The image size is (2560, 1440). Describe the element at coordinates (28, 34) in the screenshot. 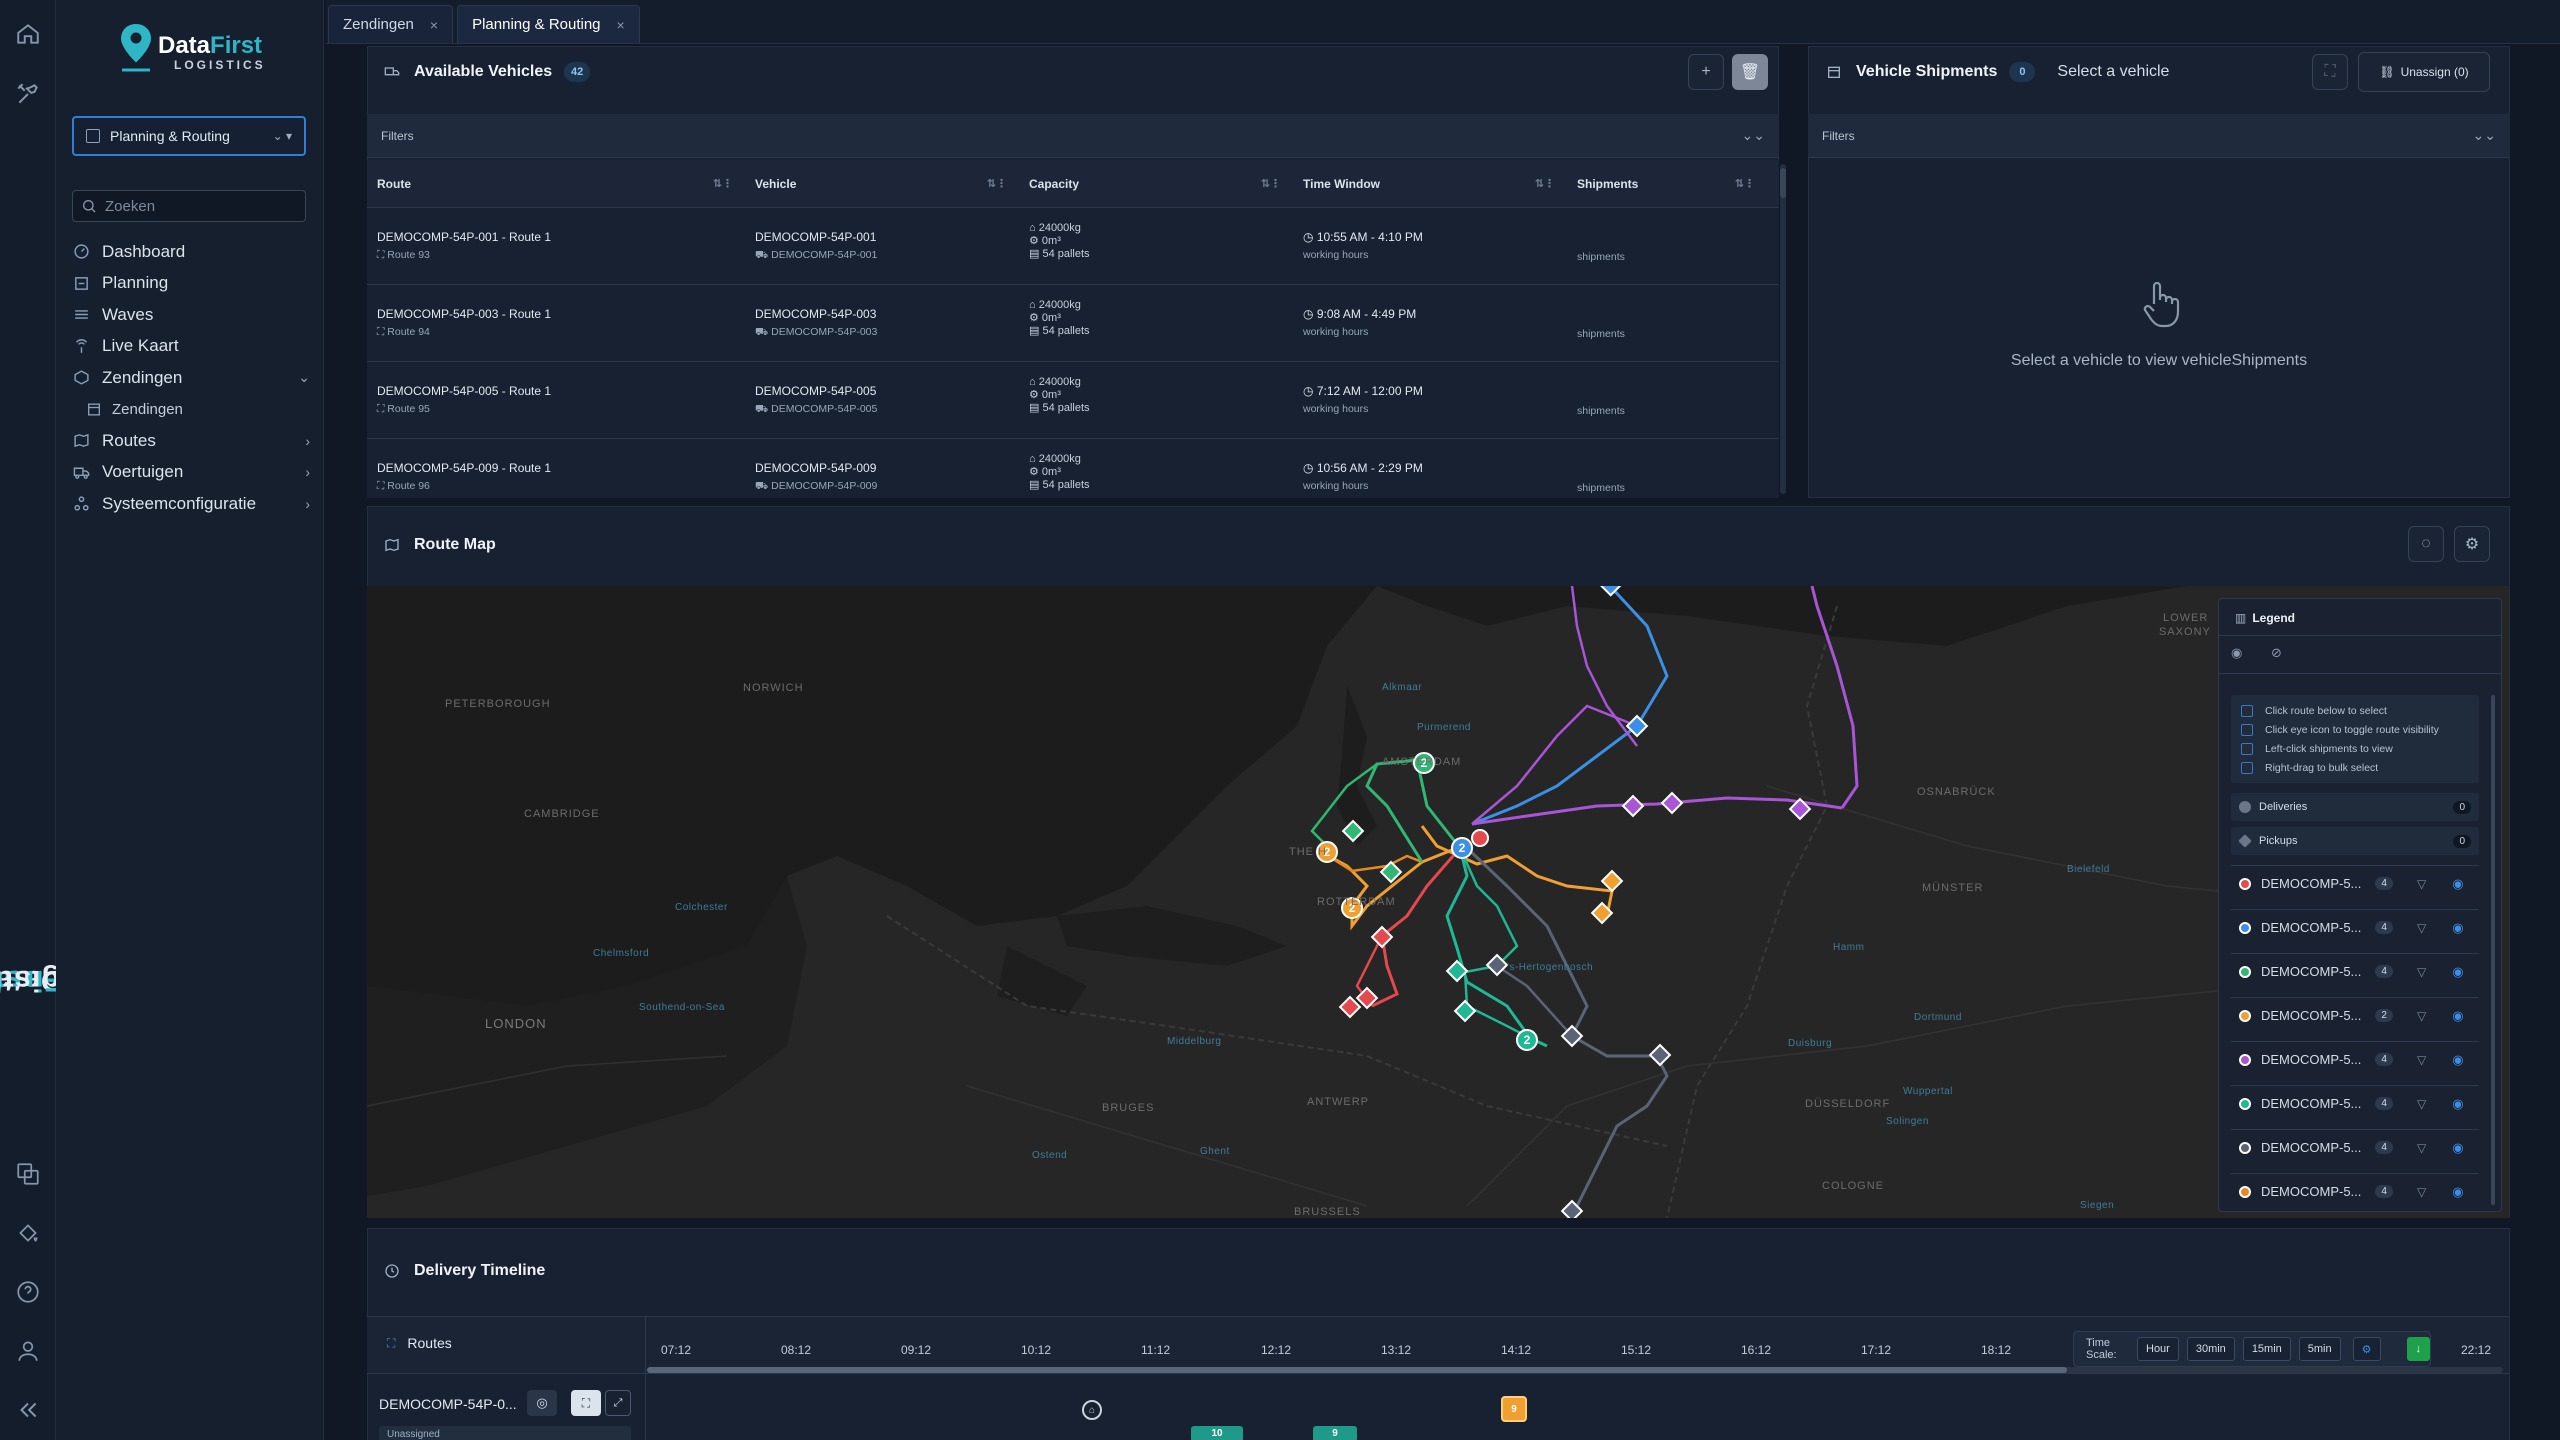

I see `home-icon` at that location.